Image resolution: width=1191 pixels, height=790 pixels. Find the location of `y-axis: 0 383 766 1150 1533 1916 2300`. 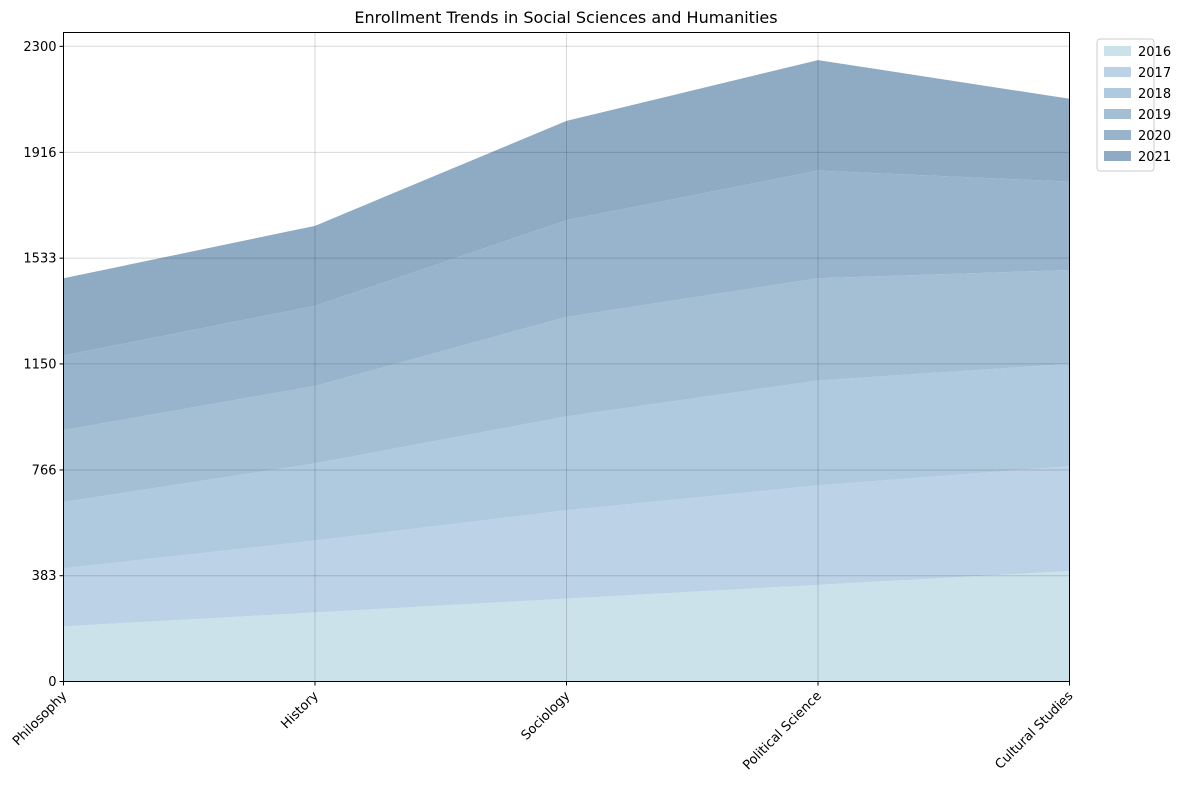

y-axis: 0 383 766 1150 1533 1916 2300 is located at coordinates (43, 365).